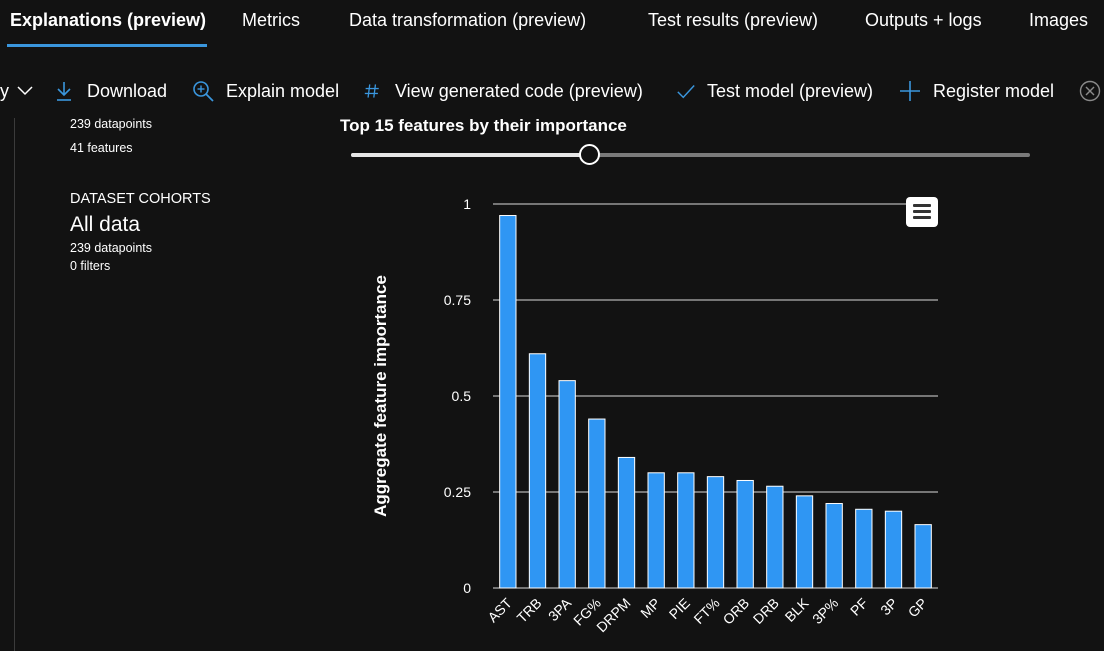 Image resolution: width=1104 pixels, height=651 pixels. Describe the element at coordinates (733, 20) in the screenshot. I see `tab-test-results: Test results (preview)` at that location.